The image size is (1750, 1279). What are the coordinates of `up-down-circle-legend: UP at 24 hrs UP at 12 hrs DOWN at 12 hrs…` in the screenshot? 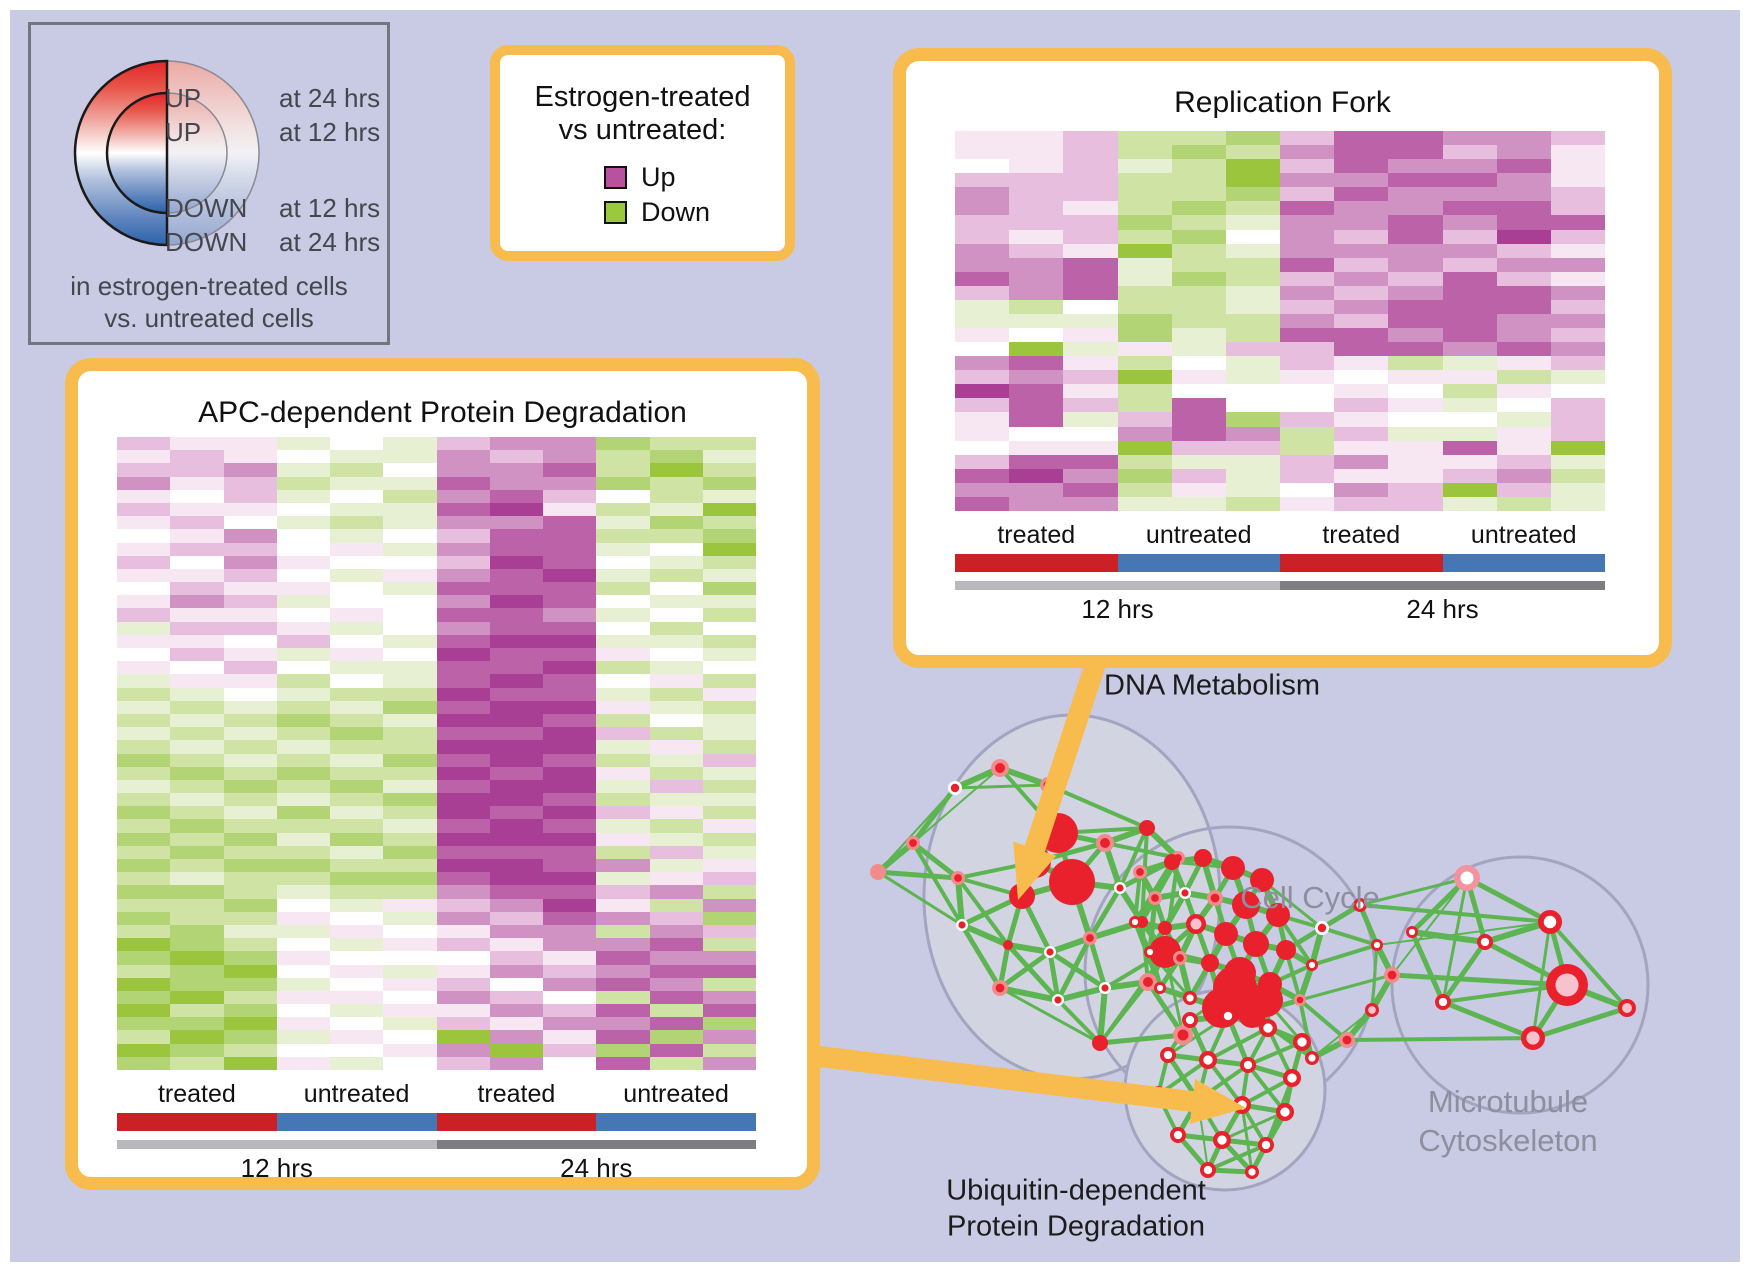 It's located at (209, 183).